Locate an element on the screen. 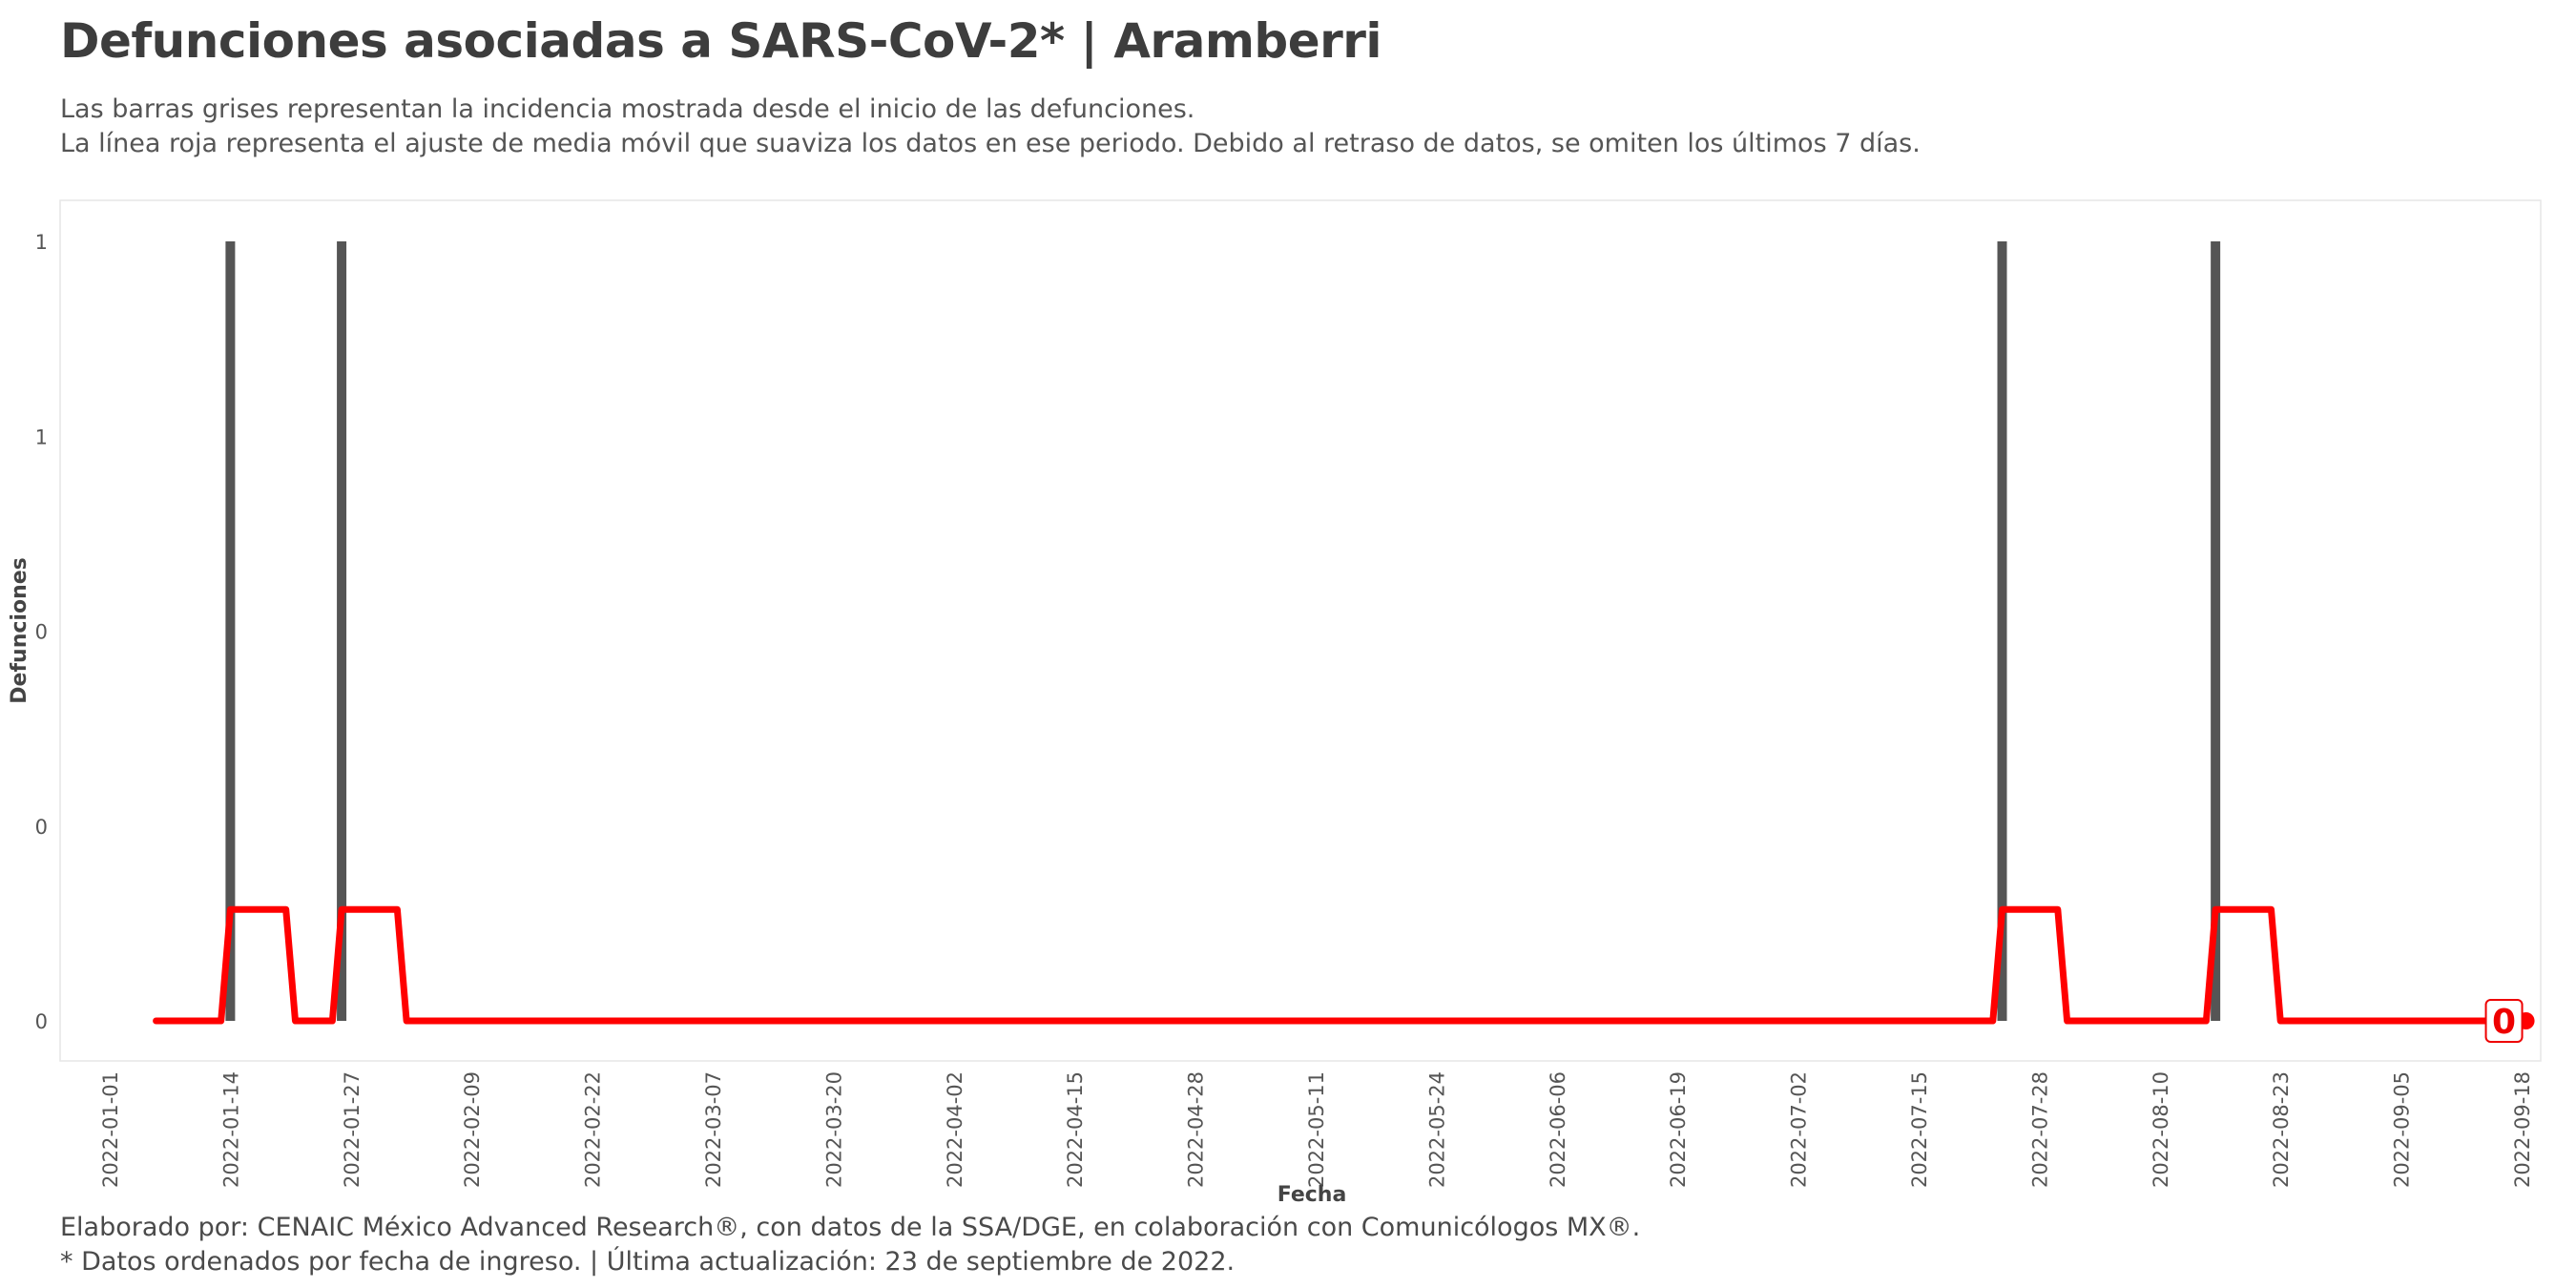 The image size is (2576, 1288). x-tick-label-14: 2022-07-02 is located at coordinates (1799, 1129).